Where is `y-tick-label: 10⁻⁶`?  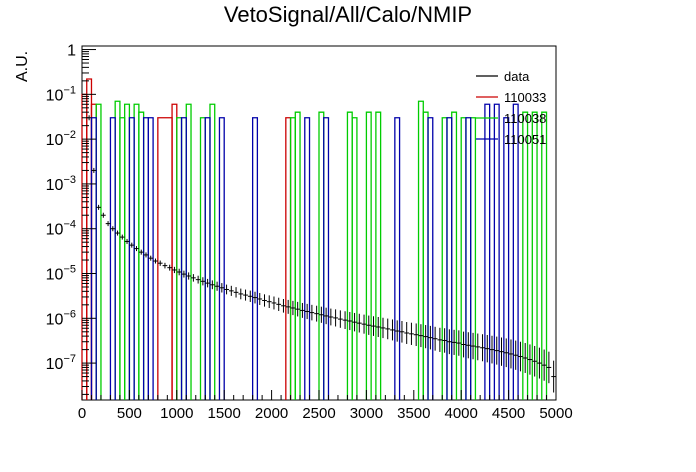
y-tick-label: 10⁻⁶ is located at coordinates (61, 318).